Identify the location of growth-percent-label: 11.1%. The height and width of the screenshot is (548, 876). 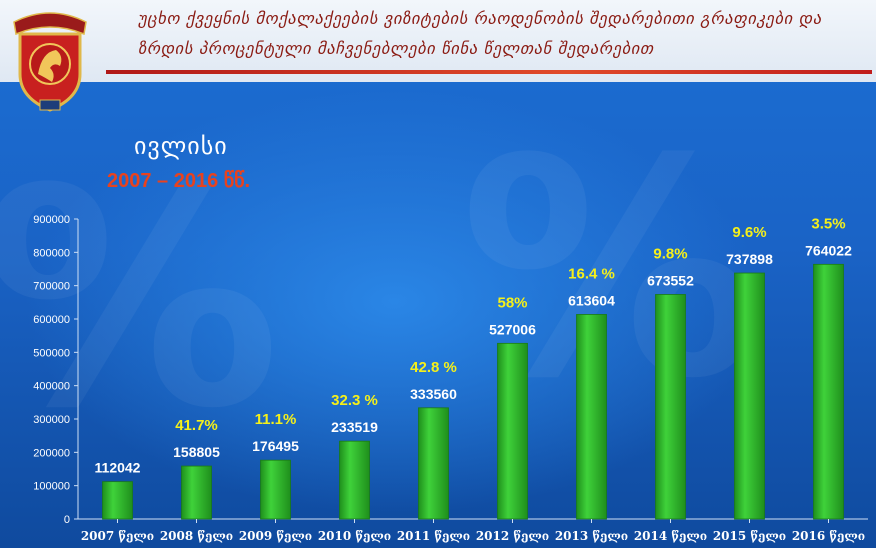
(276, 419).